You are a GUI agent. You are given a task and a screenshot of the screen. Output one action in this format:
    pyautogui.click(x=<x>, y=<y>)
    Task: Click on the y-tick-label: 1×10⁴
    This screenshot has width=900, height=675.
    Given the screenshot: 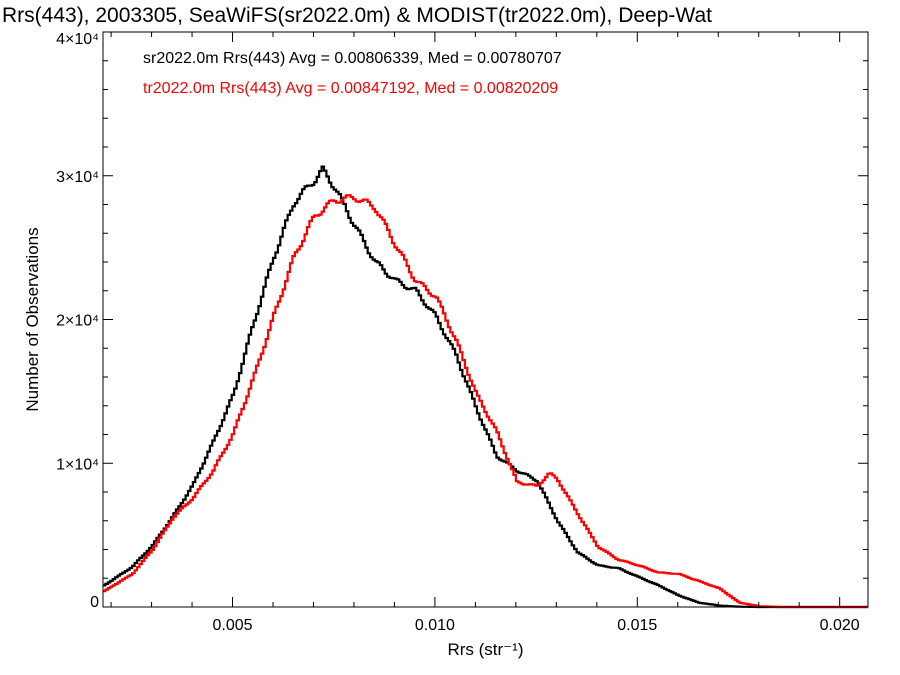 What is the action you would take?
    pyautogui.click(x=77, y=464)
    